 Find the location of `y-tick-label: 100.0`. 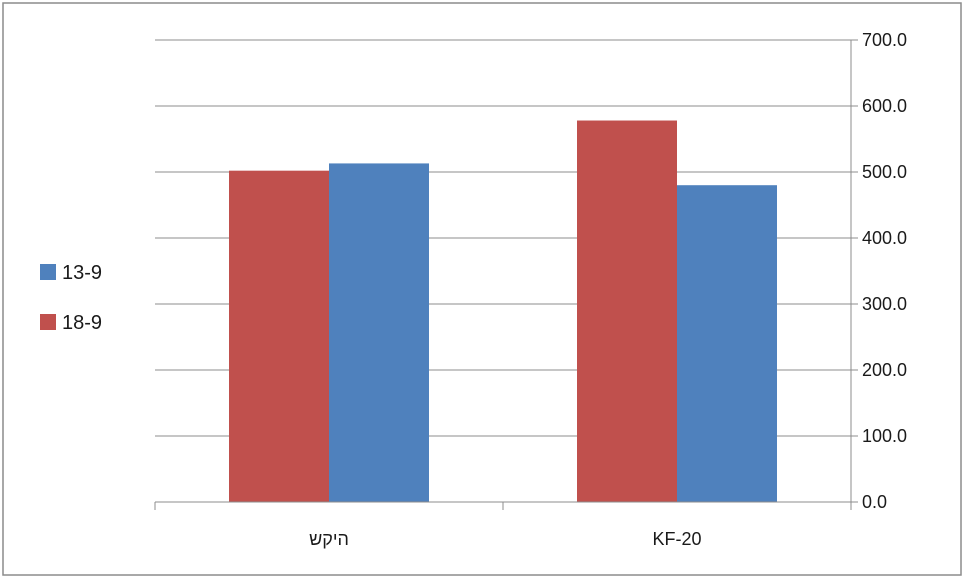

y-tick-label: 100.0 is located at coordinates (884, 436).